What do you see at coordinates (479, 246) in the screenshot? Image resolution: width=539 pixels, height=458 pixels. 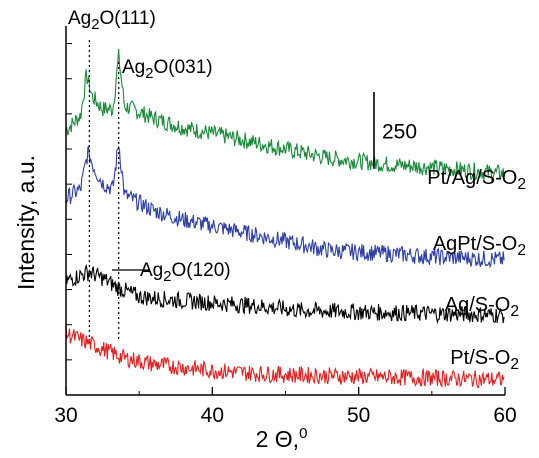 I see `series-label: AgPt/S-O2` at bounding box center [479, 246].